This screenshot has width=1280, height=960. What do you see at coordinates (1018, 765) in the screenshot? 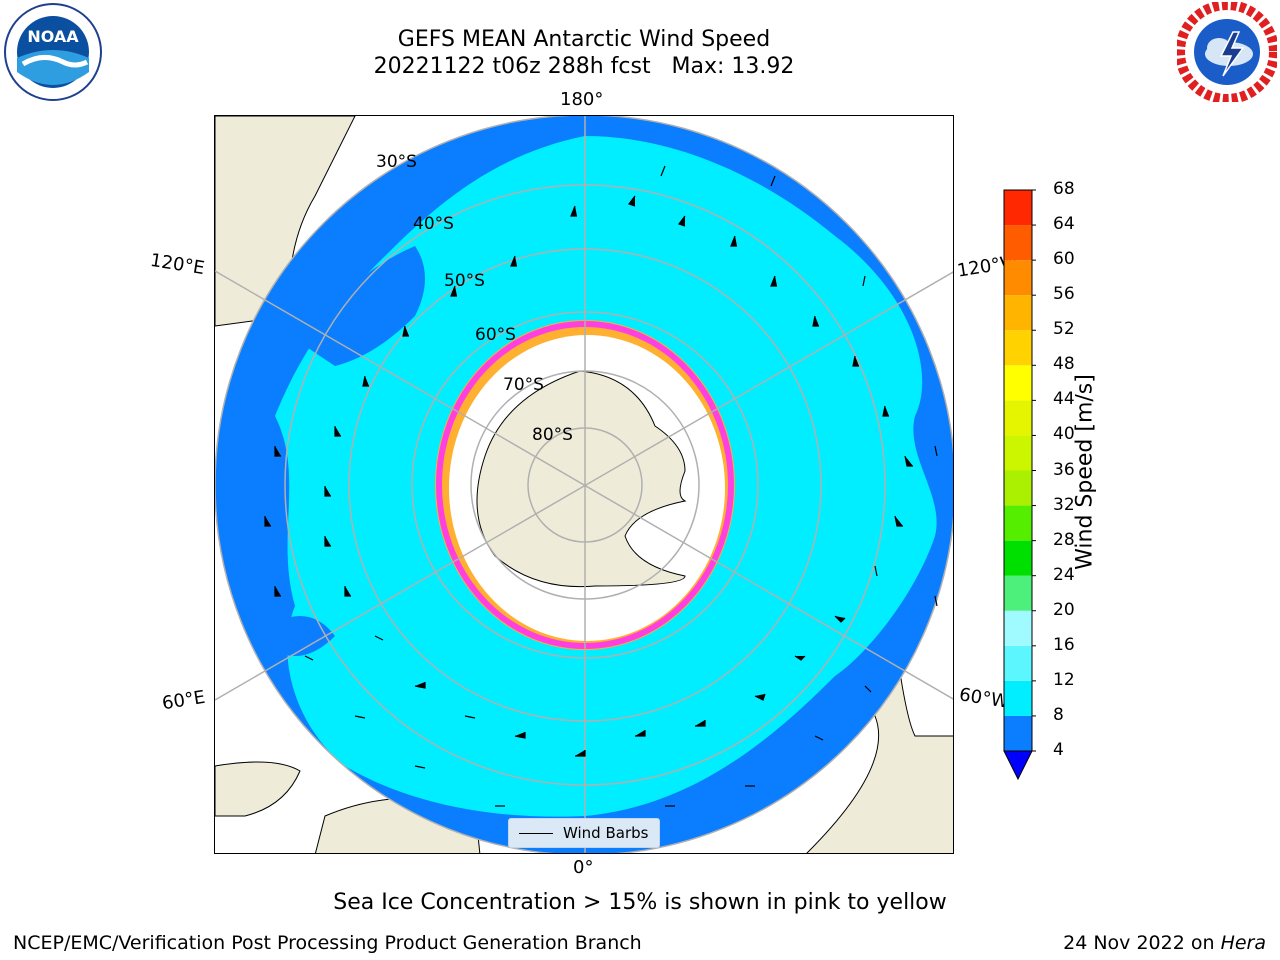
I see `colorbar-extend-arrow` at bounding box center [1018, 765].